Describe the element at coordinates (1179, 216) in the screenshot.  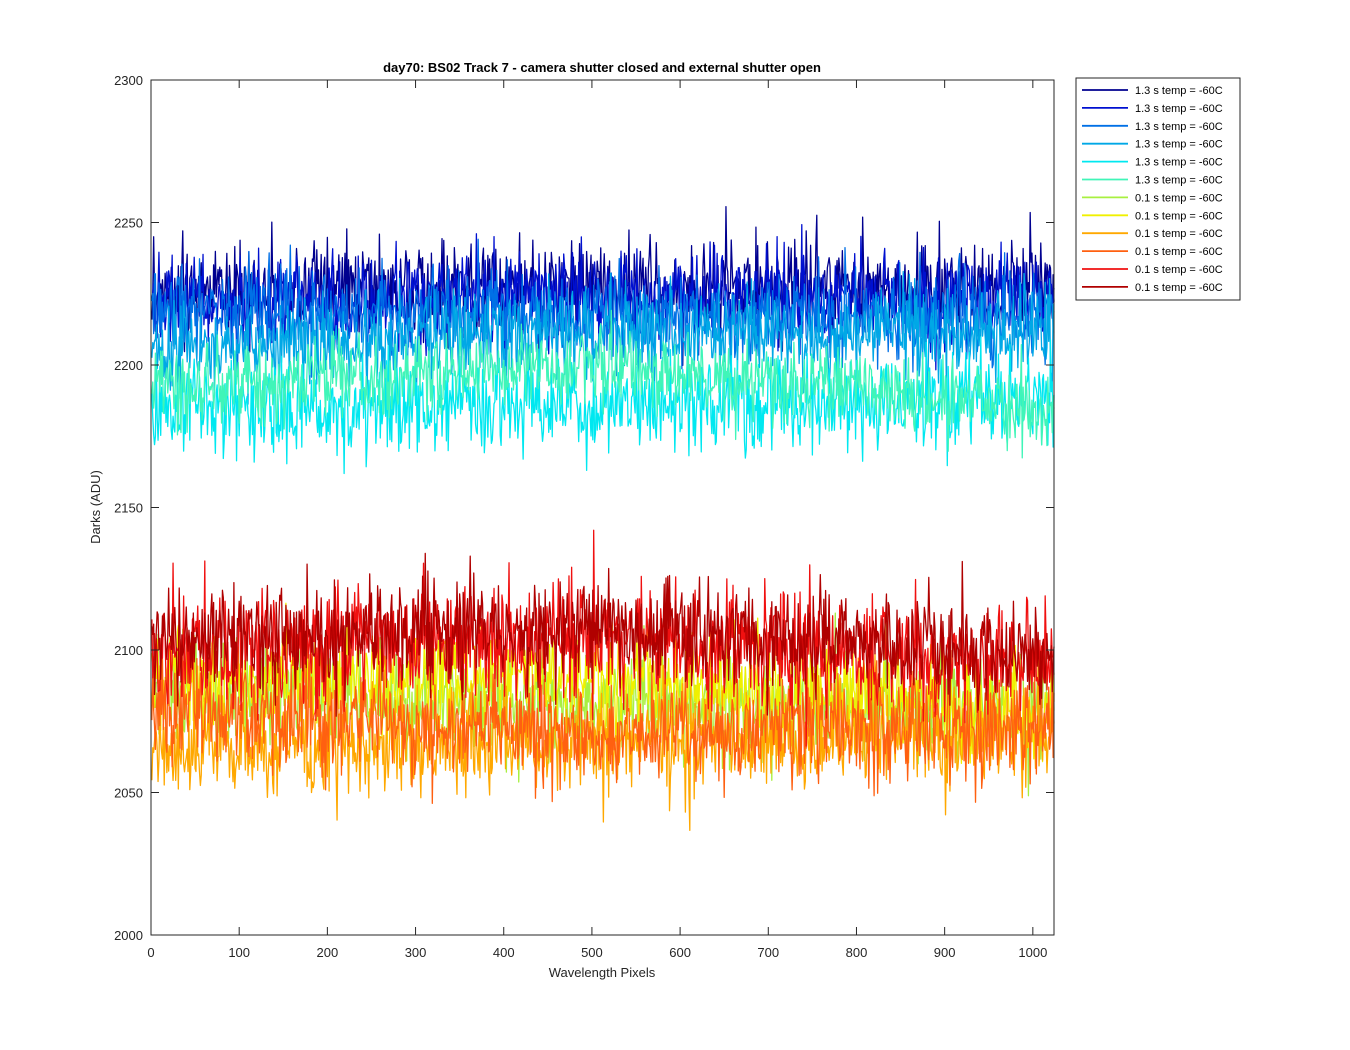
I see `legend-label-8: 0.1 s temp = -60C` at that location.